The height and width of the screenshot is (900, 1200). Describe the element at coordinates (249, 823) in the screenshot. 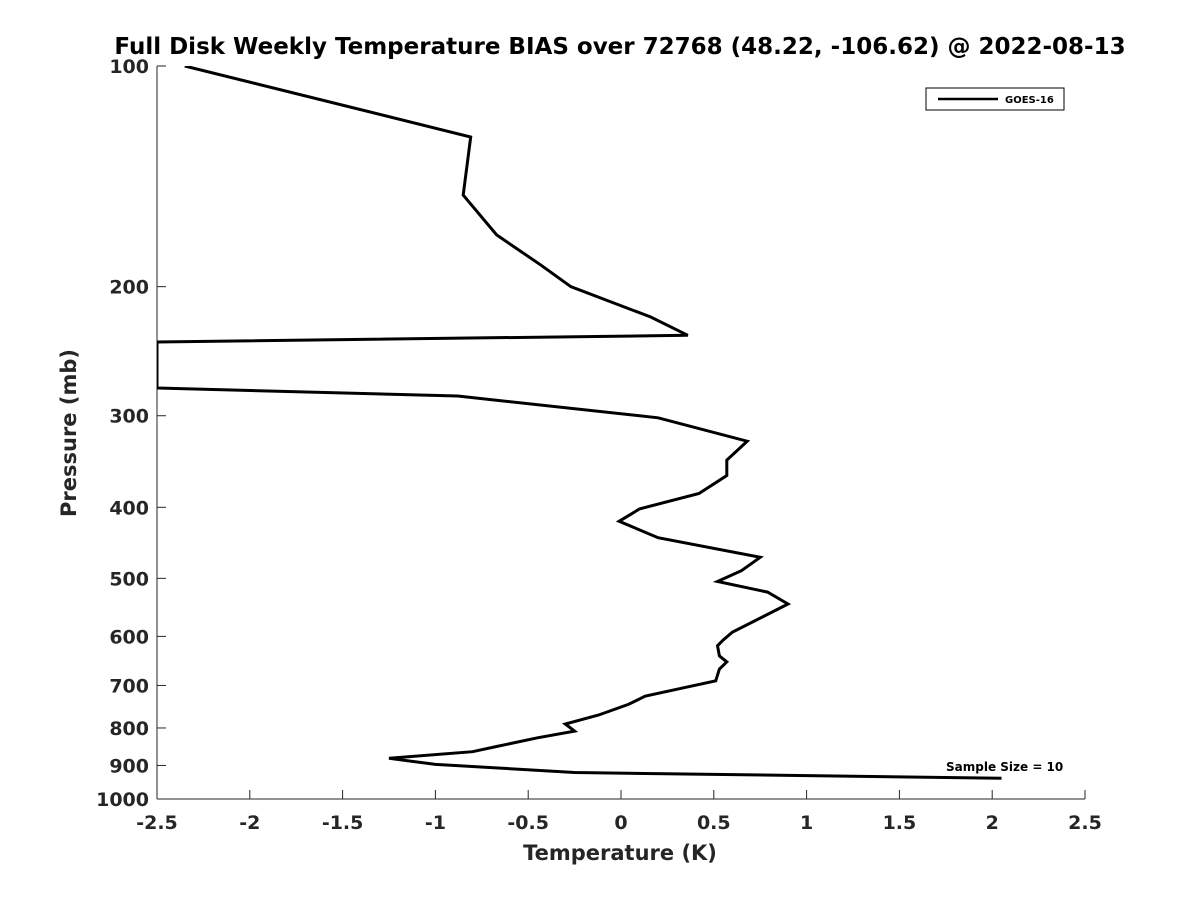

I see `x-tick-label: -2` at that location.